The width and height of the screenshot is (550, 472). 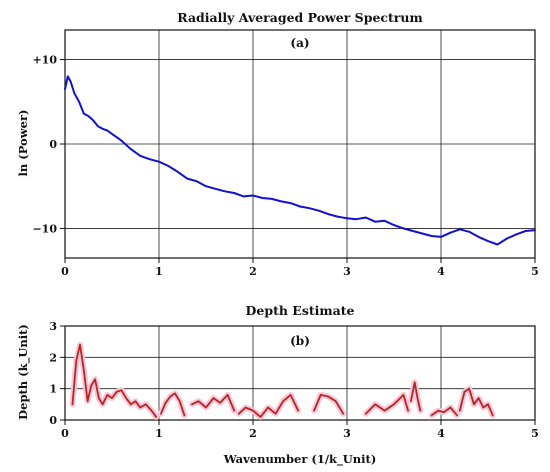 What do you see at coordinates (44, 60) in the screenshot?
I see `chart-a-y-tick-label-0: +10` at bounding box center [44, 60].